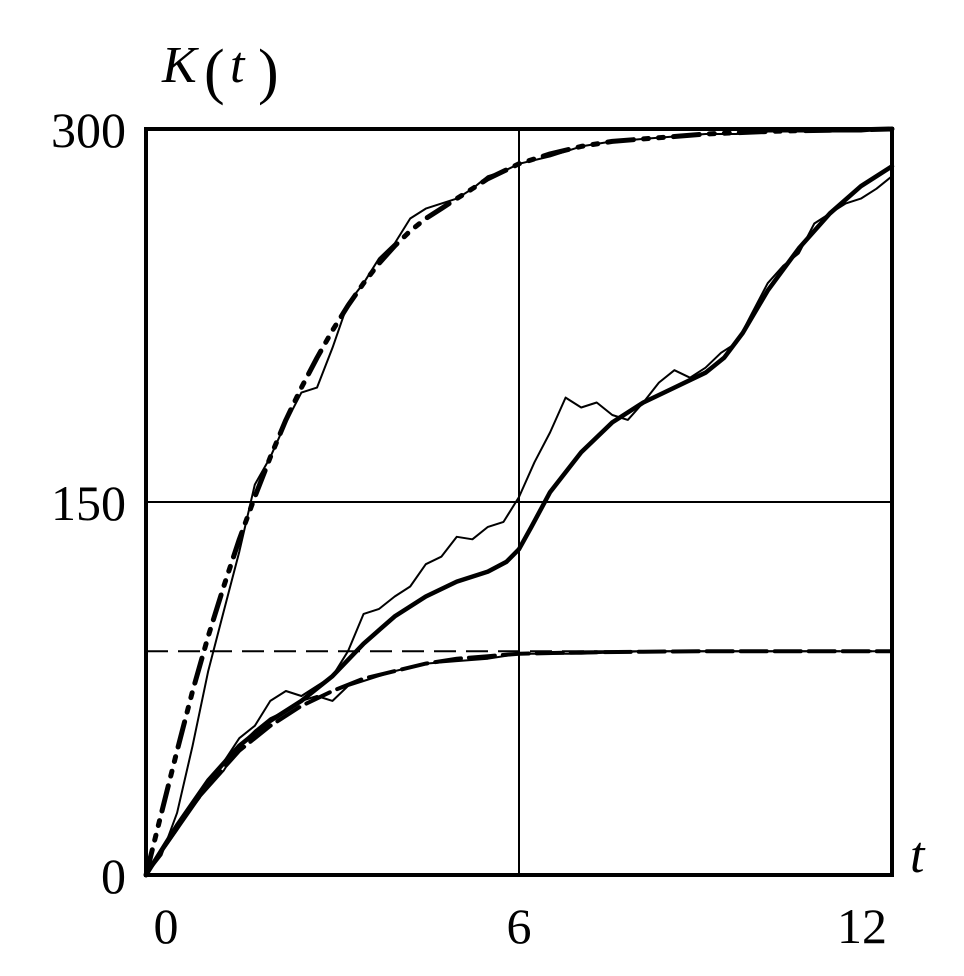 This screenshot has height=976, width=964. I want to click on x-tick-label-0: 0, so click(166, 926).